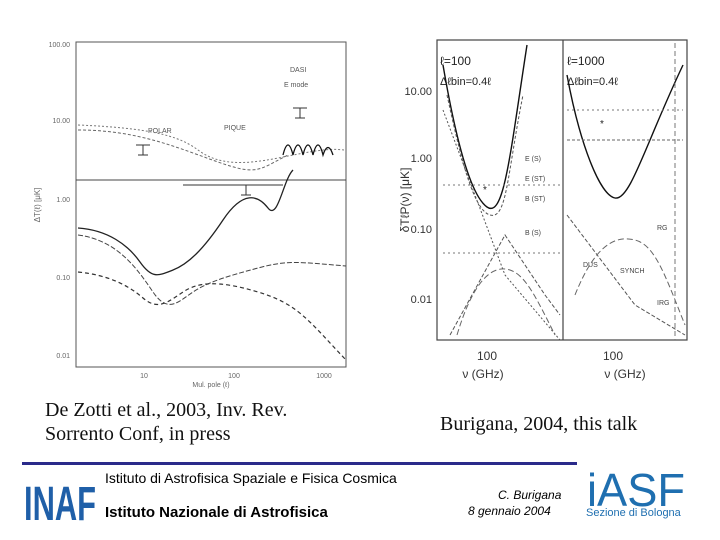 This screenshot has height=540, width=720. Describe the element at coordinates (418, 92) in the screenshot. I see `right-ytick: 10.00` at that location.